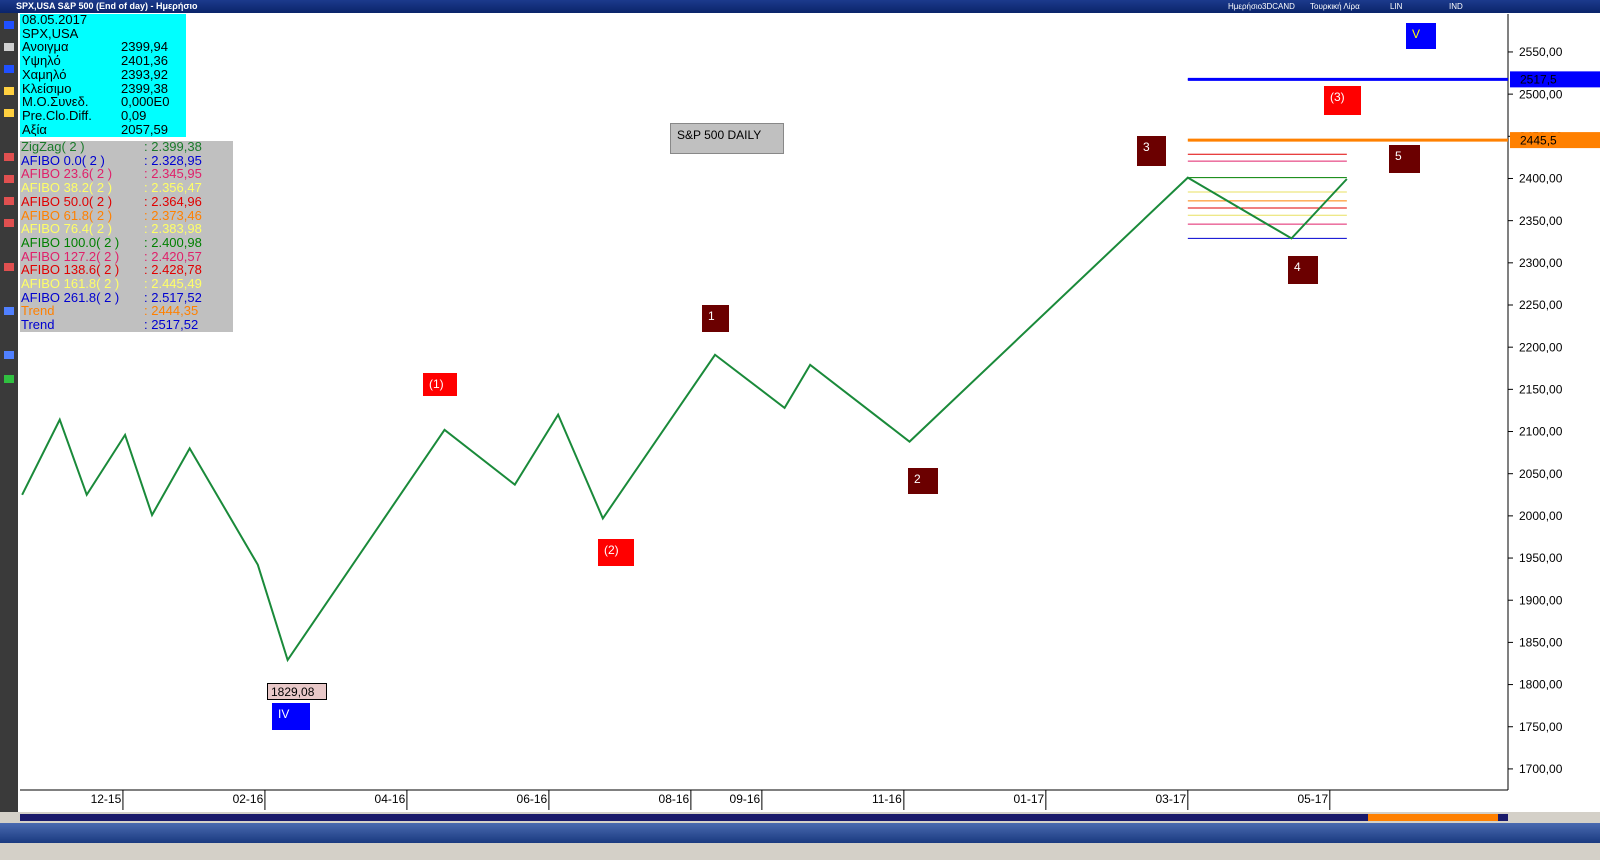 Image resolution: width=1600 pixels, height=860 pixels. What do you see at coordinates (171, 311) in the screenshot?
I see `indicator-value: : 2444,35` at bounding box center [171, 311].